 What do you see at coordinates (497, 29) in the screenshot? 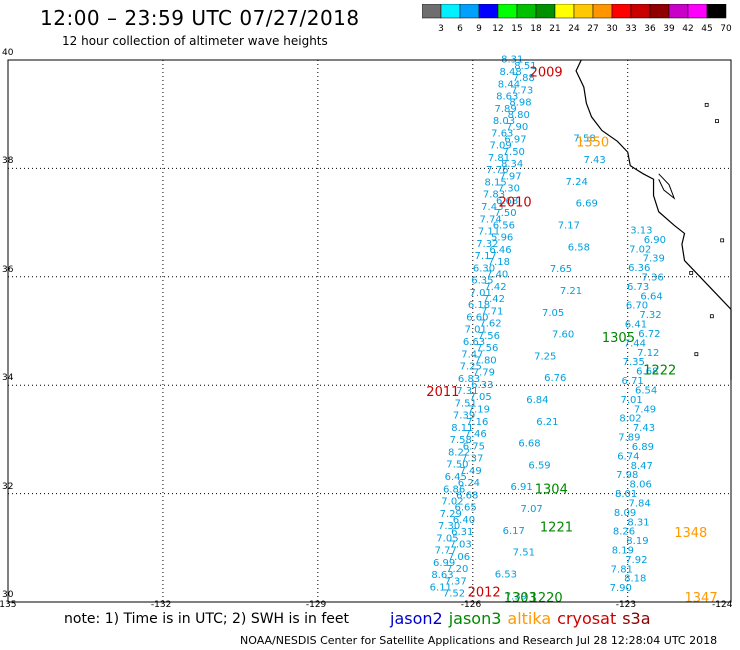
I see `colorbar-tick-label: 12` at bounding box center [497, 29].